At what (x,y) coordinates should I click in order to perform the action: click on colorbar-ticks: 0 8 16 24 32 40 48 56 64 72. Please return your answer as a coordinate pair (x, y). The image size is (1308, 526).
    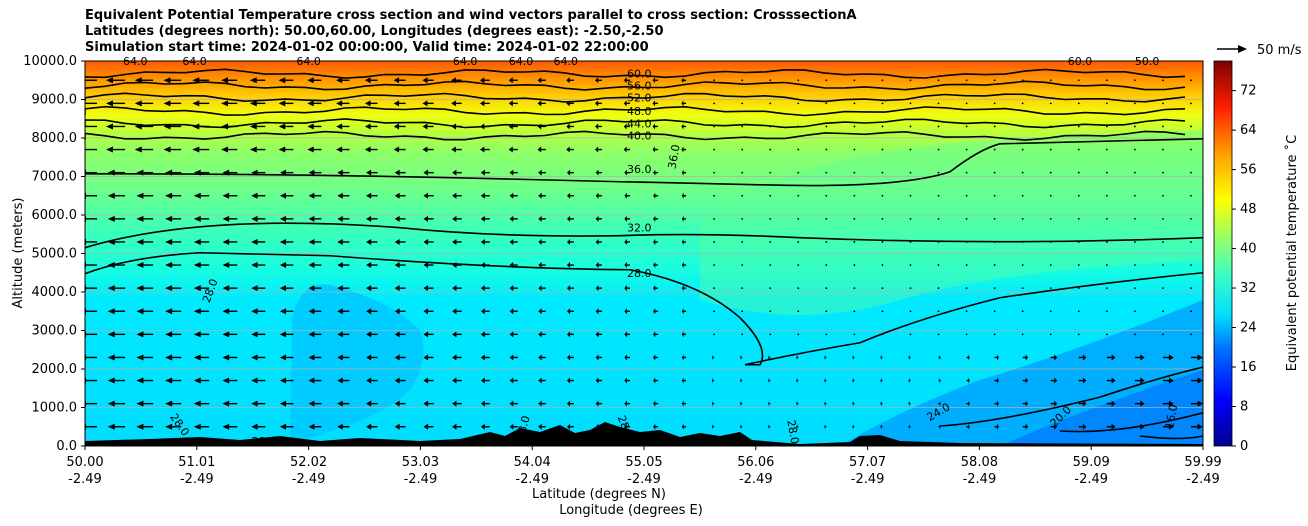
    Looking at the image, I should click on (1244, 269).